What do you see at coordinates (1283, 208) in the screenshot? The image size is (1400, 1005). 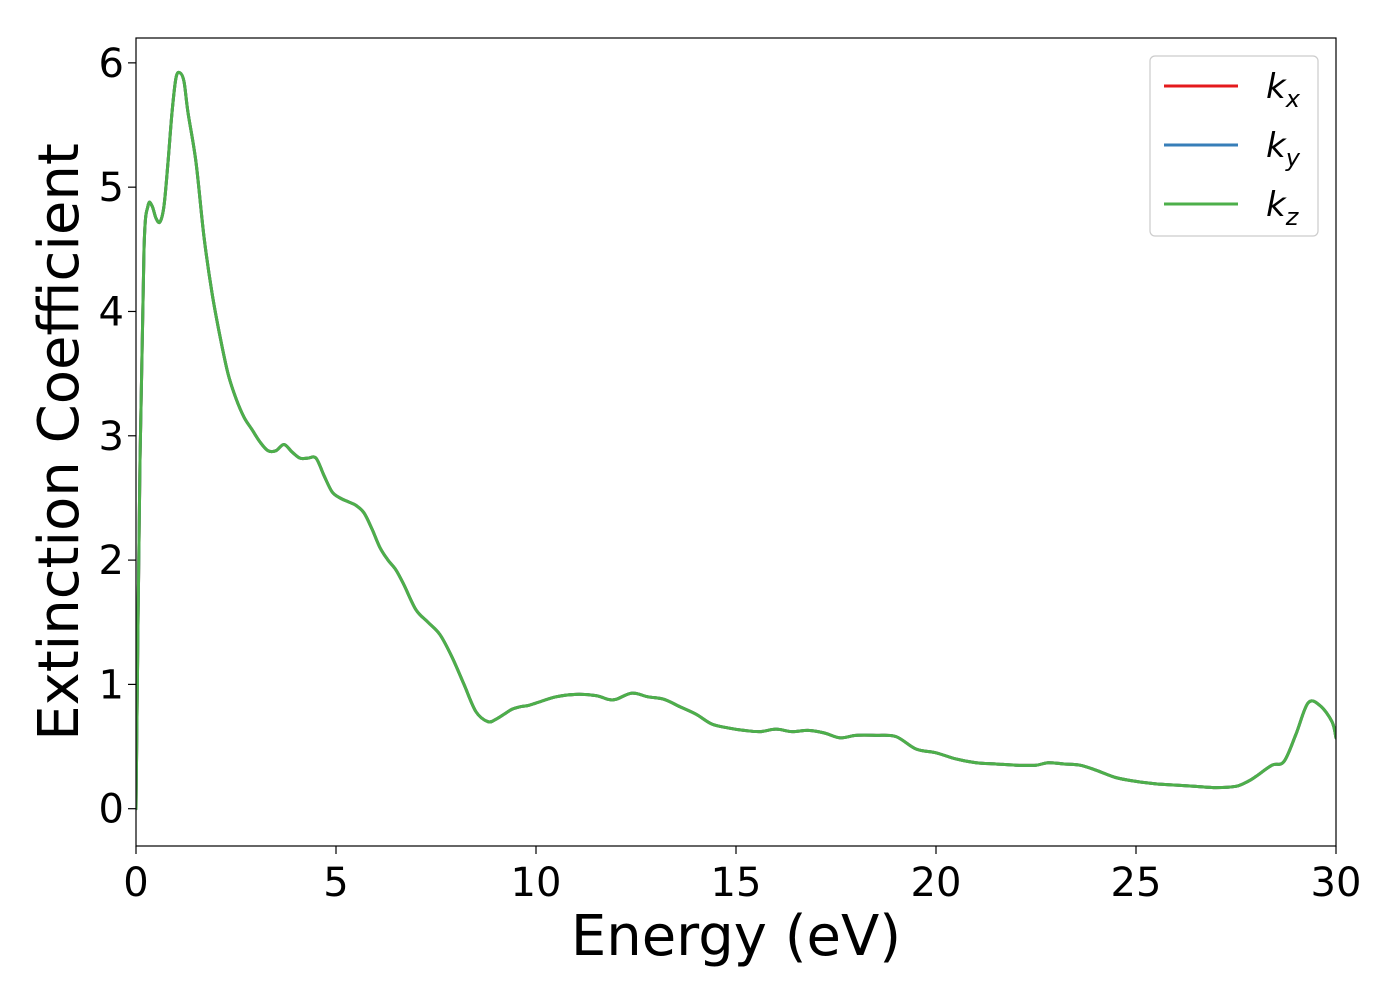 I see `legend-label-kz: kz` at bounding box center [1283, 208].